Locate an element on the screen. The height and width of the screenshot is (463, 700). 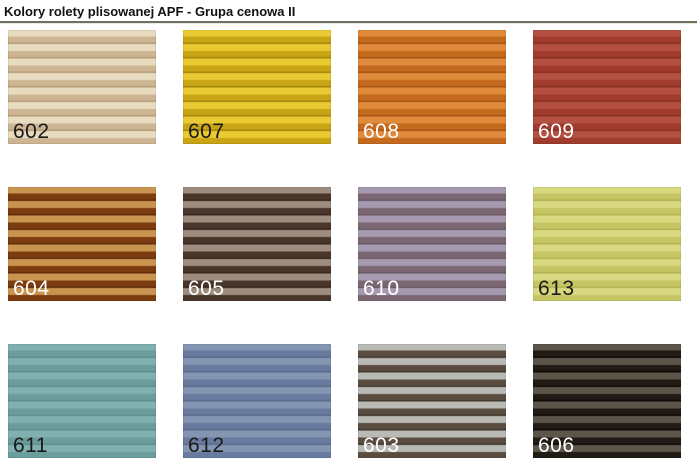
swatch-code-label: 603 is located at coordinates (381, 445).